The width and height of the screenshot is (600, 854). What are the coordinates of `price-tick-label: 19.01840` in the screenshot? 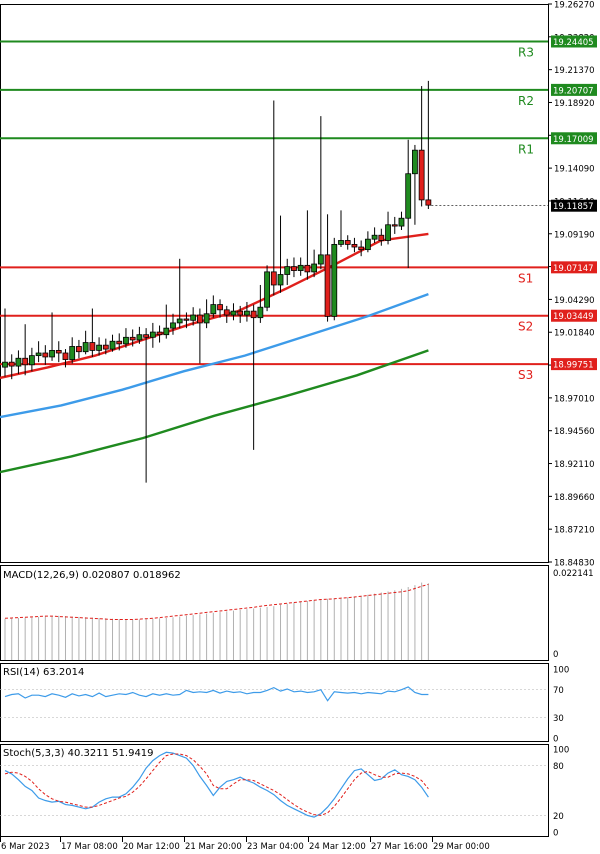 It's located at (574, 334).